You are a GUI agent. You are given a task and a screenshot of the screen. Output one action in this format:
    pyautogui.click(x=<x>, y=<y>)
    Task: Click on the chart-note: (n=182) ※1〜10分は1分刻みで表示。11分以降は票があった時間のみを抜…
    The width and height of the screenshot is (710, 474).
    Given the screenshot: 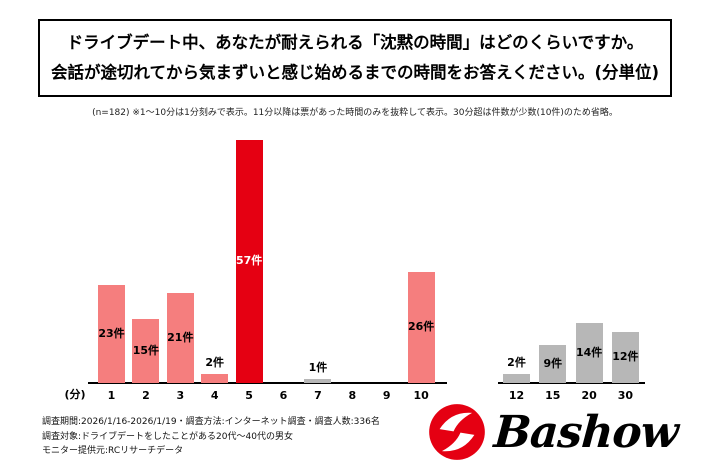 What is the action you would take?
    pyautogui.click(x=355, y=113)
    